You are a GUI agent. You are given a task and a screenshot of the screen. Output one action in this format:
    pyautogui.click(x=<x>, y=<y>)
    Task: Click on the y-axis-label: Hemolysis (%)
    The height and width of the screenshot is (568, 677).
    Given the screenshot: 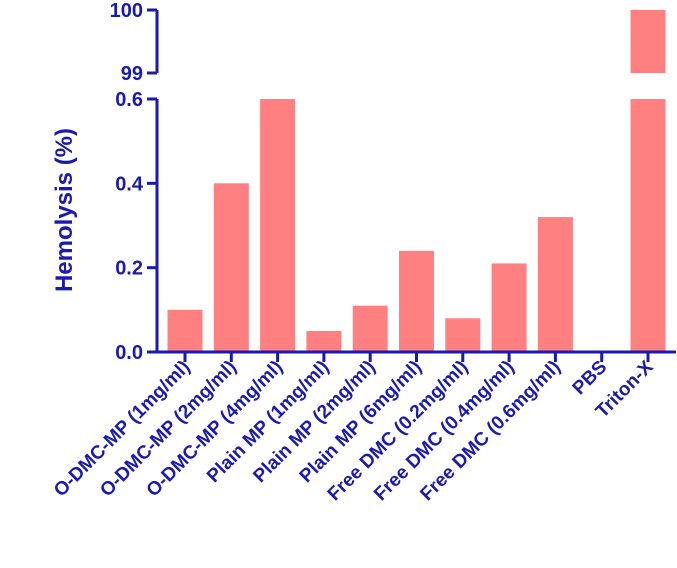 What is the action you would take?
    pyautogui.click(x=64, y=210)
    